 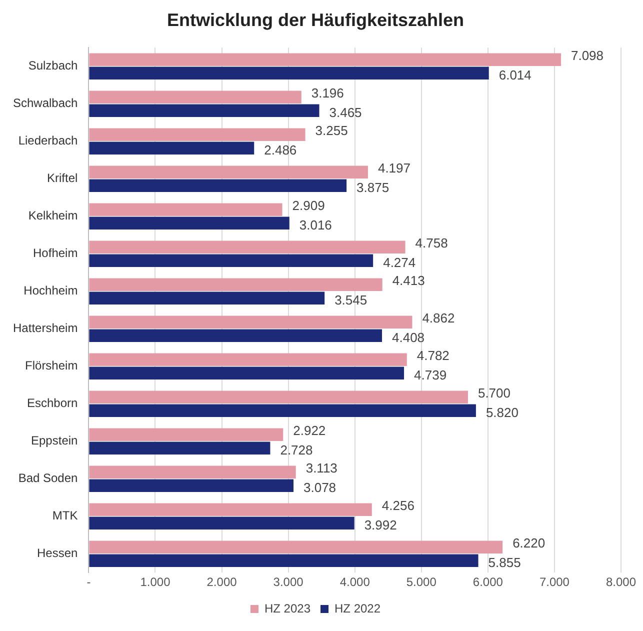 What do you see at coordinates (54, 441) in the screenshot?
I see `y-tick-label: Eppstein` at bounding box center [54, 441].